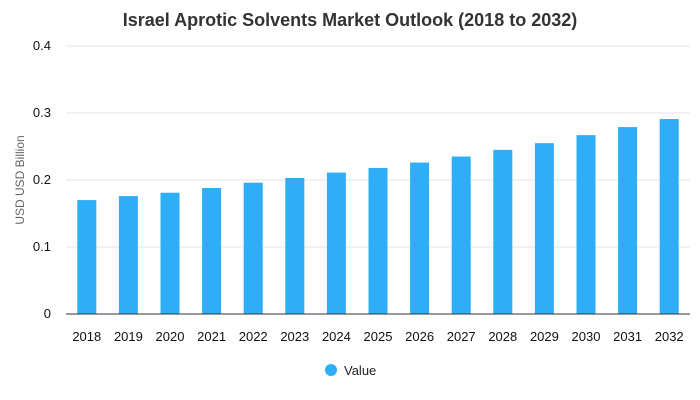  I want to click on legend: Value, so click(350, 370).